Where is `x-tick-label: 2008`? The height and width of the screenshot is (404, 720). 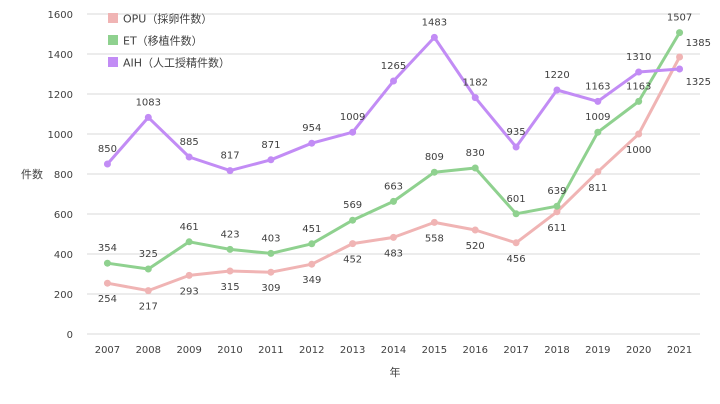 x-tick-label: 2008 is located at coordinates (148, 350).